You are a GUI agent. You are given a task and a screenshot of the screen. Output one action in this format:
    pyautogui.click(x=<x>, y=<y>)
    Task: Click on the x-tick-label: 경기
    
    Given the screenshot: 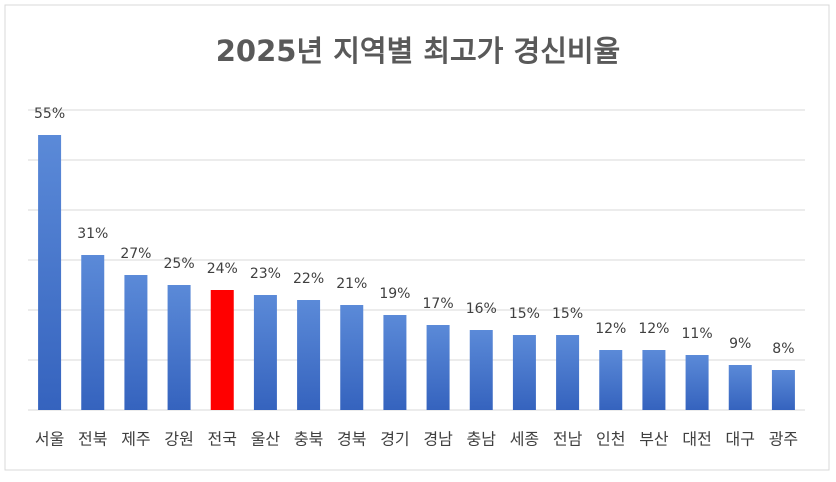 What is the action you would take?
    pyautogui.click(x=394, y=439)
    